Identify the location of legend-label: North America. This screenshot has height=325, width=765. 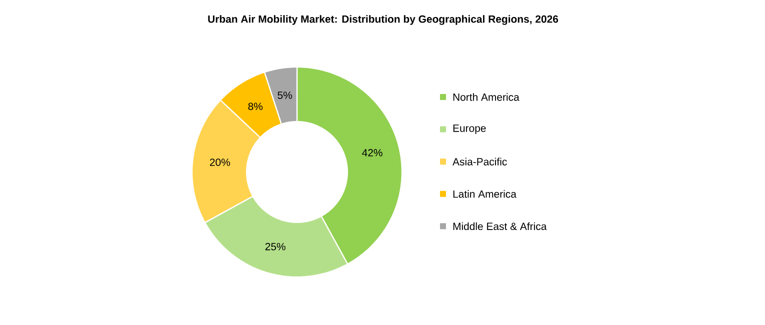
(486, 97).